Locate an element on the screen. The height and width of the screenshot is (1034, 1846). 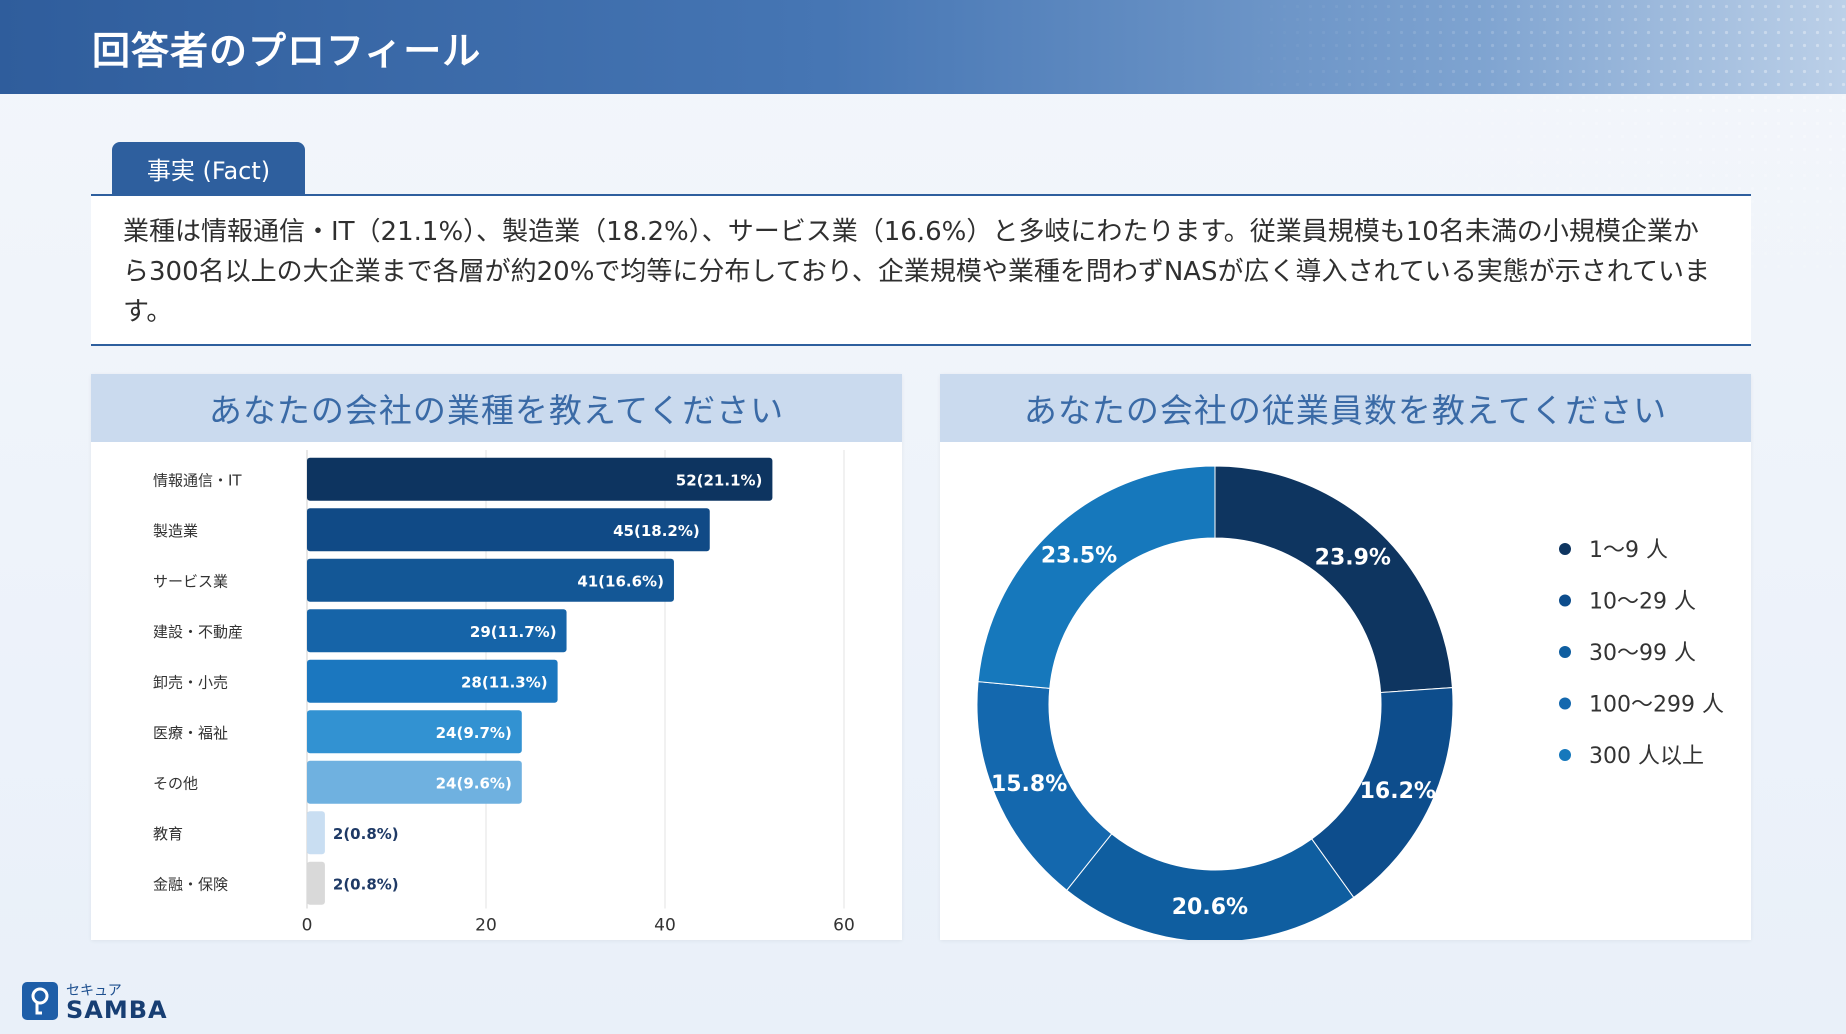
category-label: その他 is located at coordinates (175, 783).